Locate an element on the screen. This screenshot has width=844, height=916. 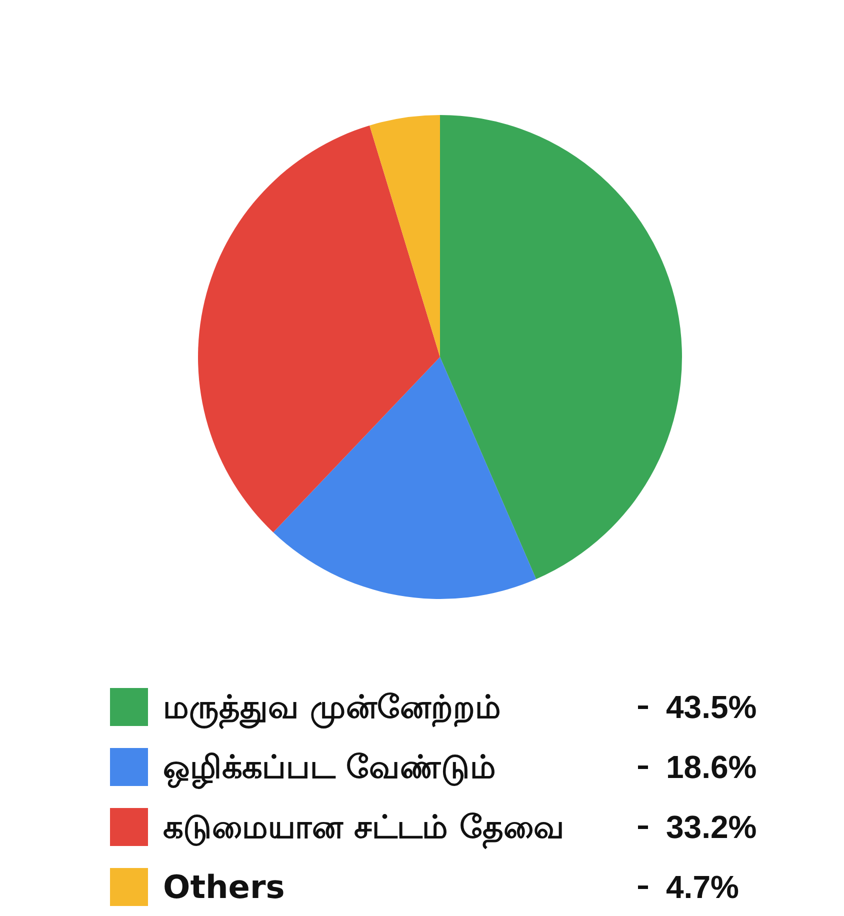
data-label: 18.6% is located at coordinates (711, 767).